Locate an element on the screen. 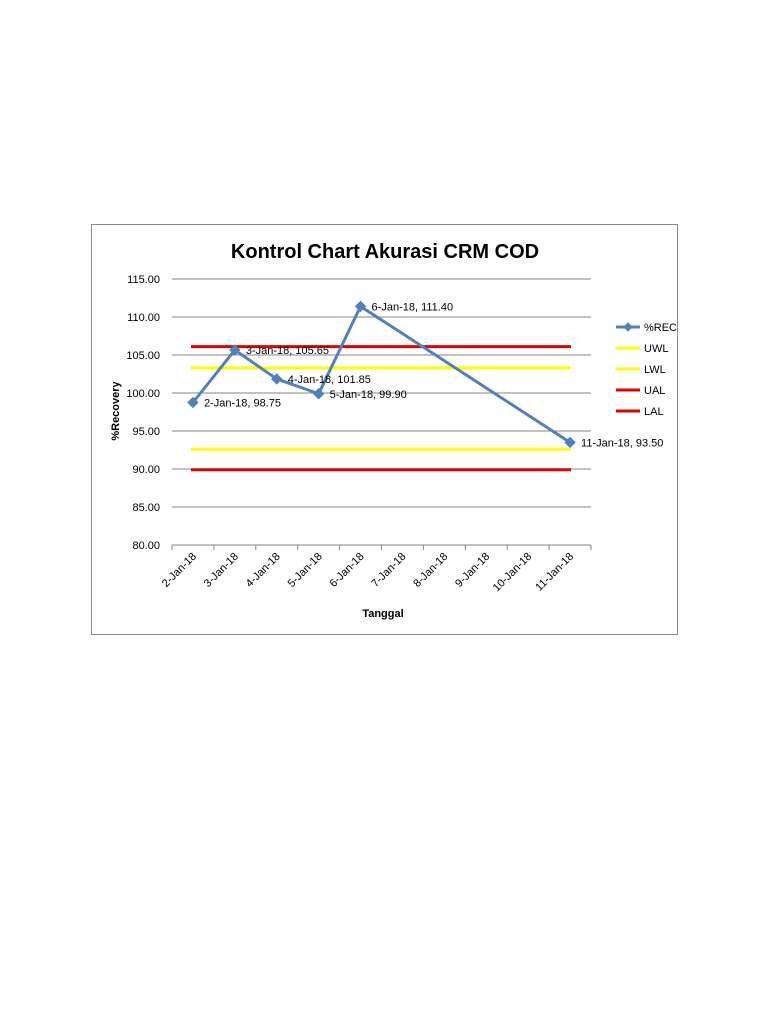 The width and height of the screenshot is (768, 1024). legend-item-rec: %REC is located at coordinates (646, 328).